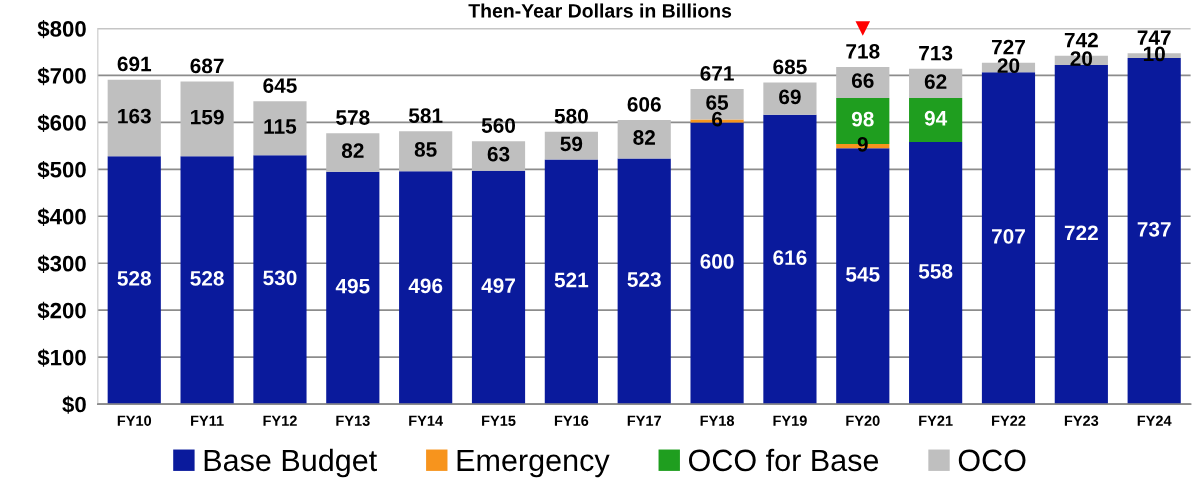  I want to click on y-tick-label: $300, so click(61, 263).